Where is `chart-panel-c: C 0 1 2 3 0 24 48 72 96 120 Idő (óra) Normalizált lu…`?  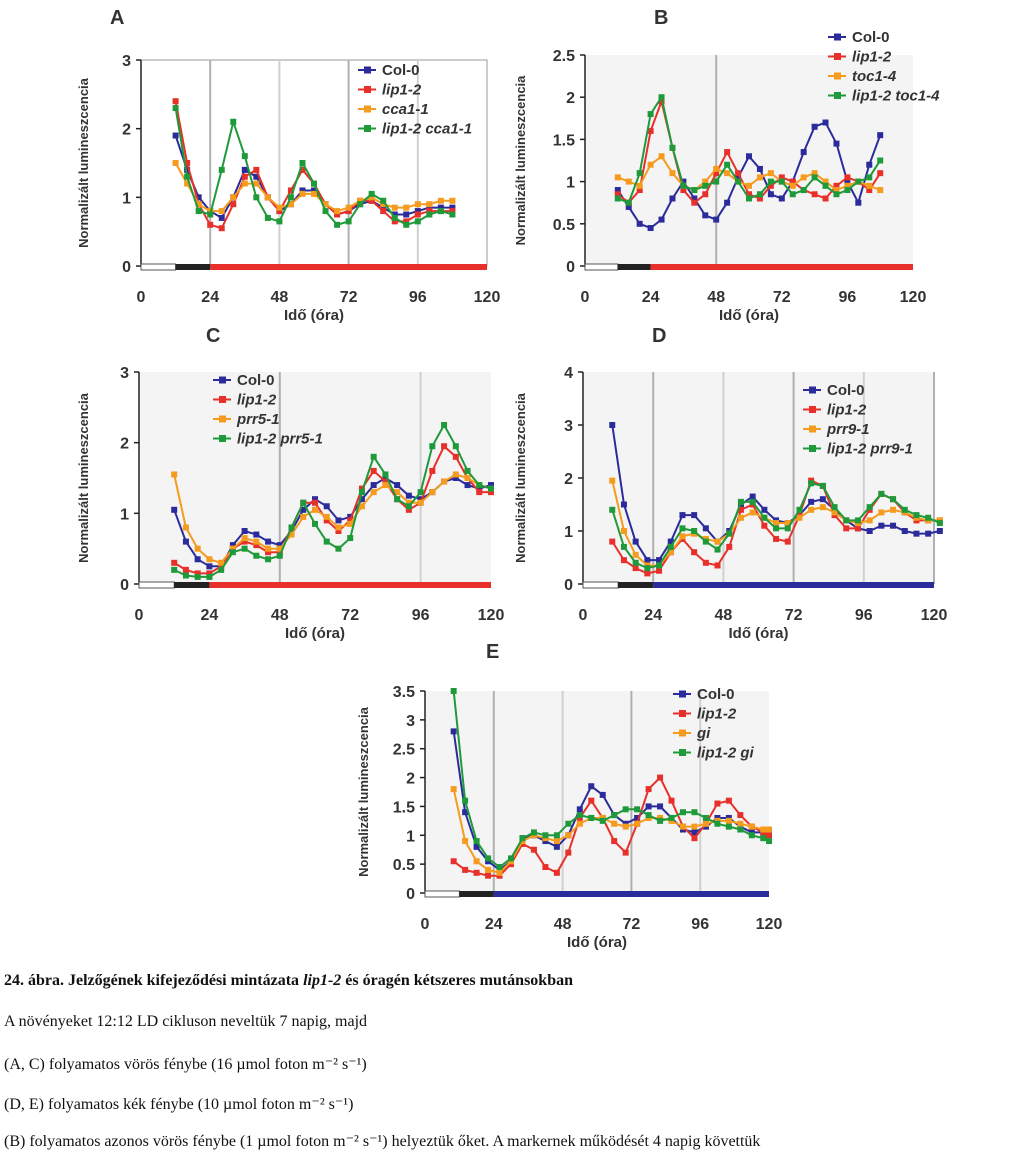
chart-panel-c: C 0 1 2 3 0 24 48 72 96 120 Idő (óra) Normalizált lu… is located at coordinates (290, 483).